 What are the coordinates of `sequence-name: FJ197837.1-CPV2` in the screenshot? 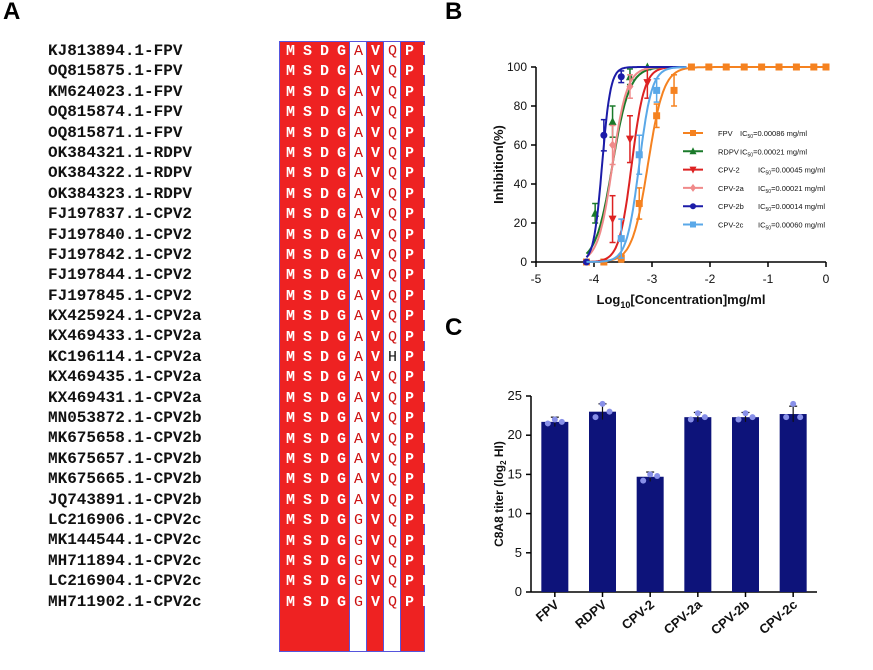 It's located at (120, 214).